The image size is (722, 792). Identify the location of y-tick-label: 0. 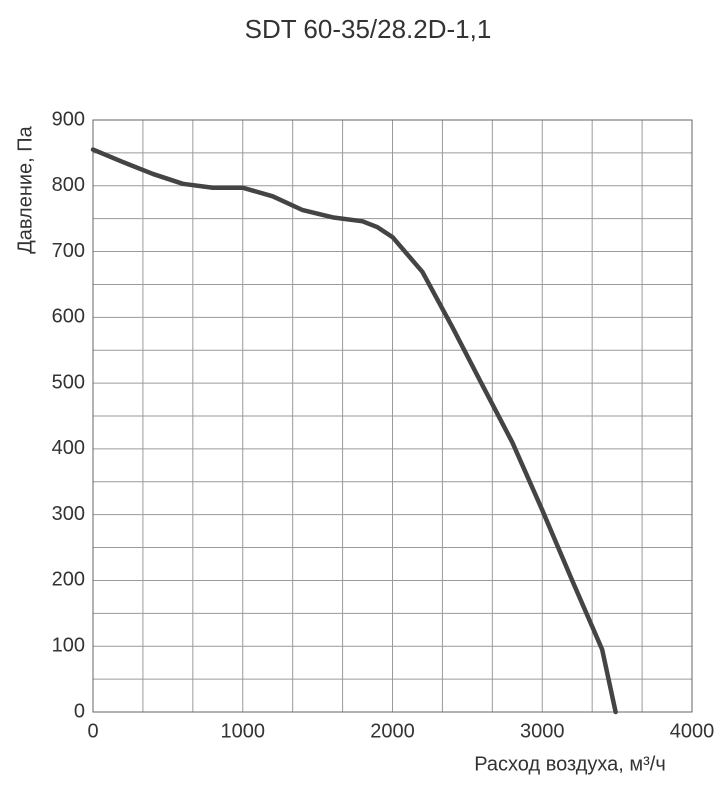
(79, 711).